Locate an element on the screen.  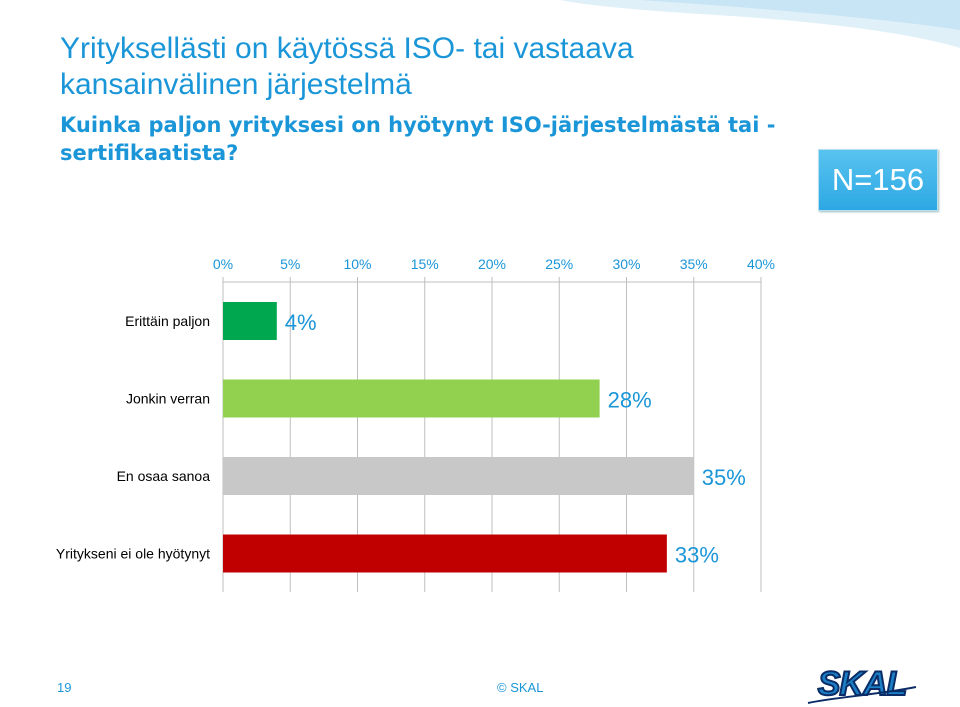
data-label: 4% is located at coordinates (301, 322).